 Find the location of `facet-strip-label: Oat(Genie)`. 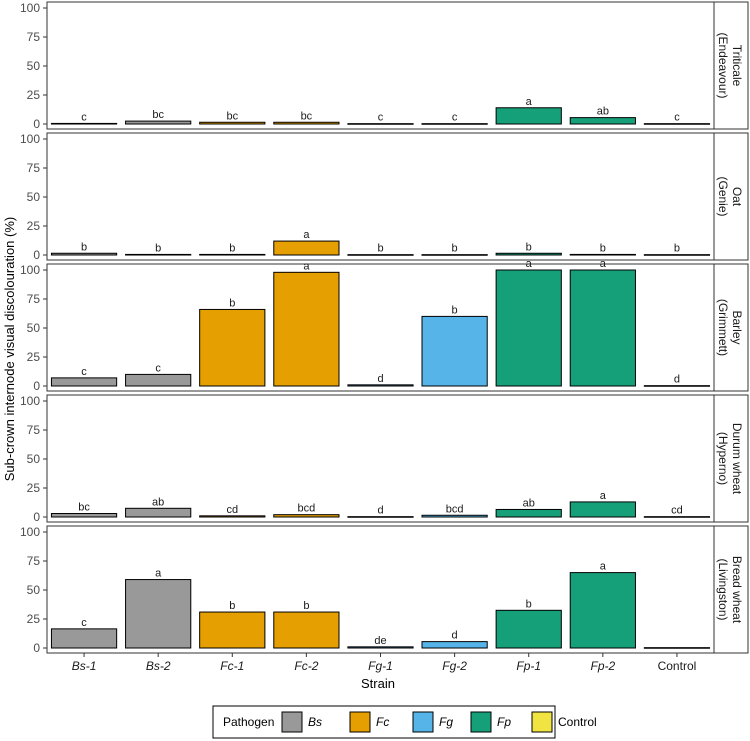

facet-strip-label: Oat(Genie) is located at coordinates (730, 196).